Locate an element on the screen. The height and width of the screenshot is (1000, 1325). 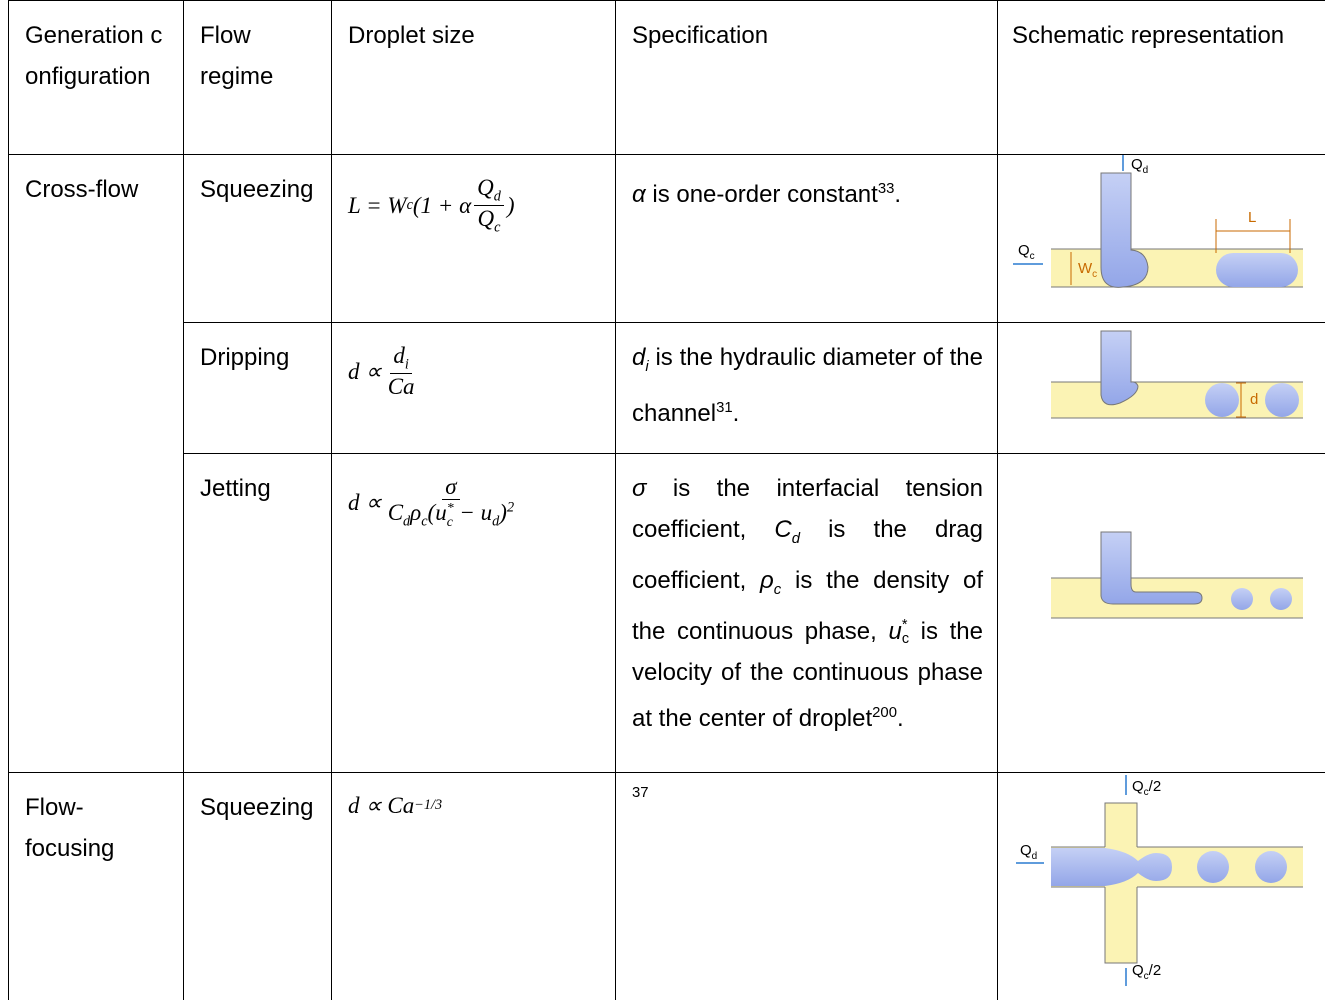
dispersed-stream is located at coordinates (1111, 867).